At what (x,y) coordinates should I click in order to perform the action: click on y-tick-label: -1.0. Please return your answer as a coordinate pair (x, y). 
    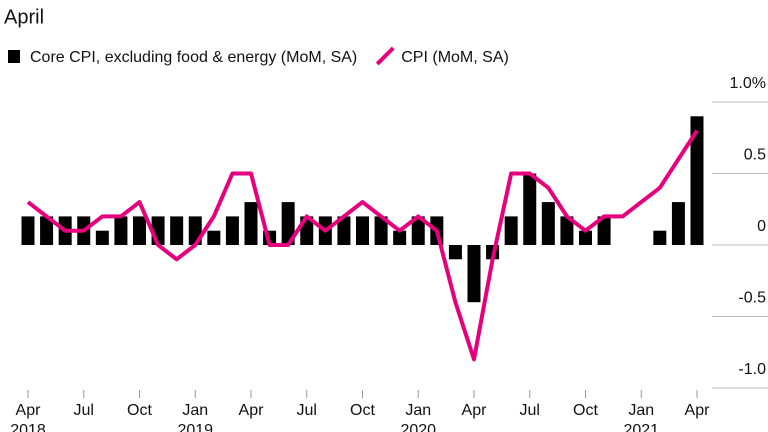
    Looking at the image, I should click on (752, 369).